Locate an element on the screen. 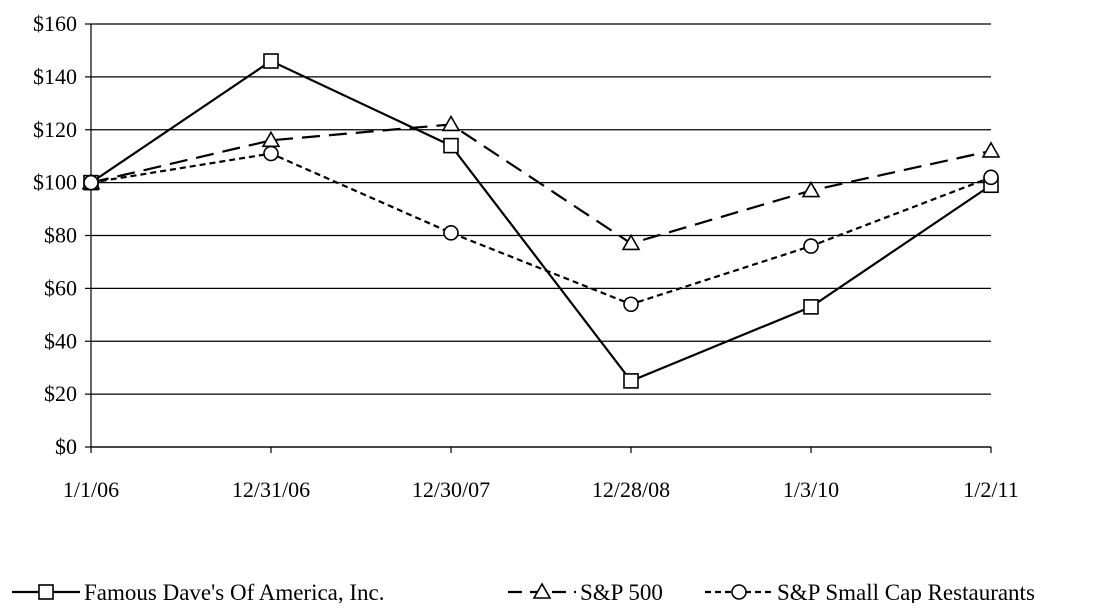 The image size is (1099, 608). x-tick-label: 1/3/10 is located at coordinates (811, 489).